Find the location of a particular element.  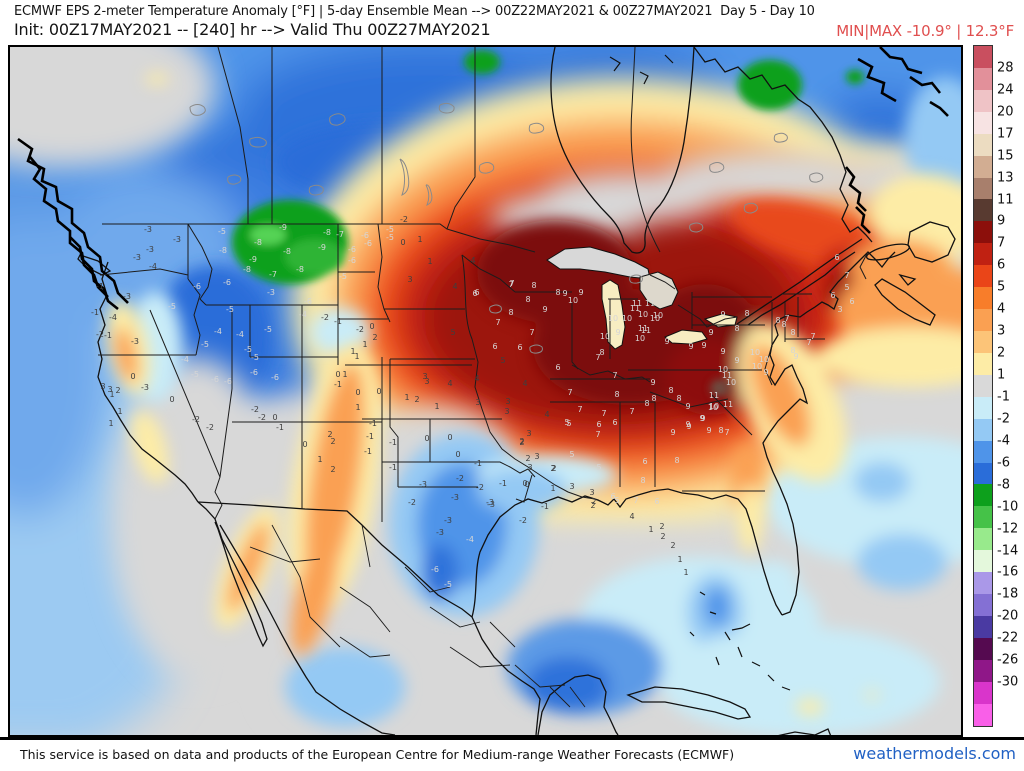

warmest-spot is located at coordinates (720, 388).